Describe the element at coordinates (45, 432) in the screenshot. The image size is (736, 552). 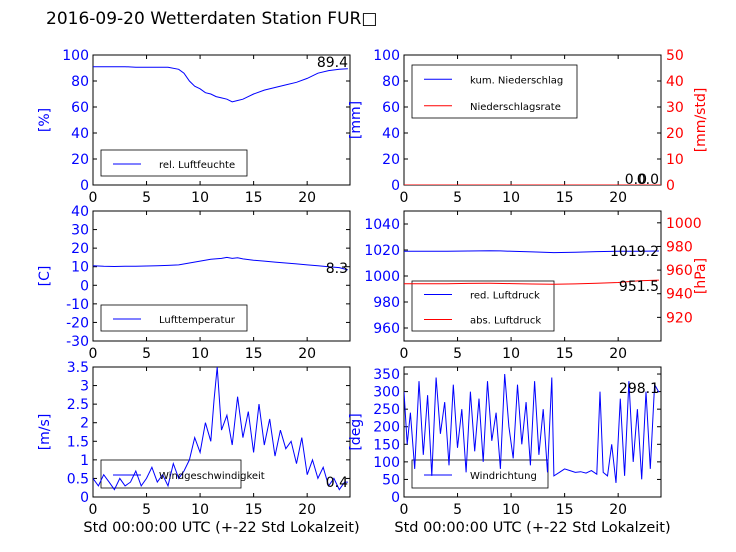
I see `y-axis-label: [m/s]` at that location.